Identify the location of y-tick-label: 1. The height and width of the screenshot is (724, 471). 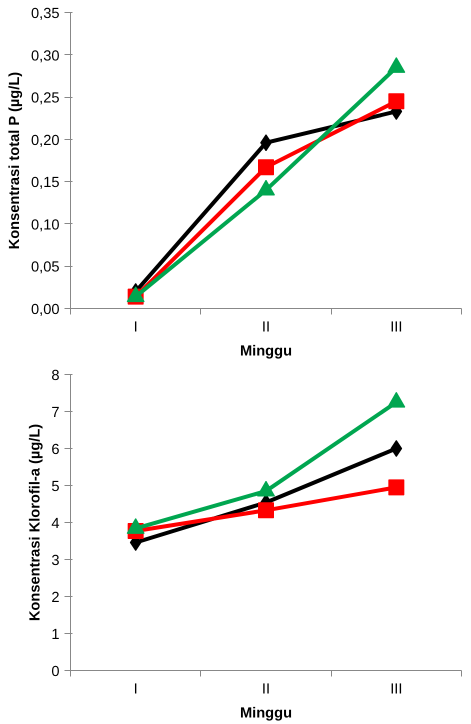
(55, 635).